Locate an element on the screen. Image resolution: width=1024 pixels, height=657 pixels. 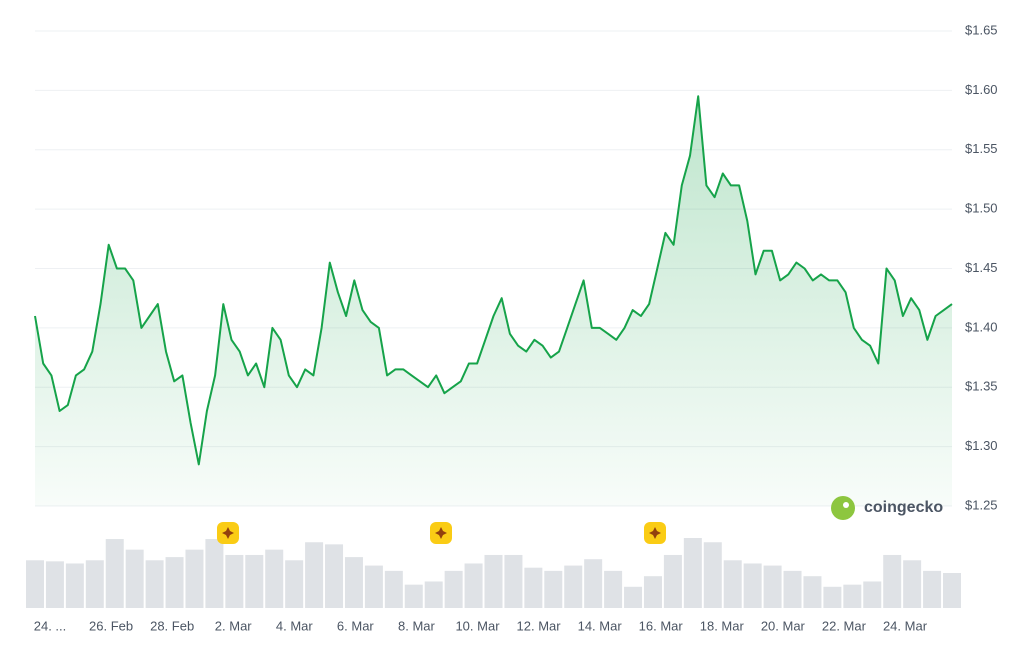
y-tick-label: $1.65 is located at coordinates (981, 29).